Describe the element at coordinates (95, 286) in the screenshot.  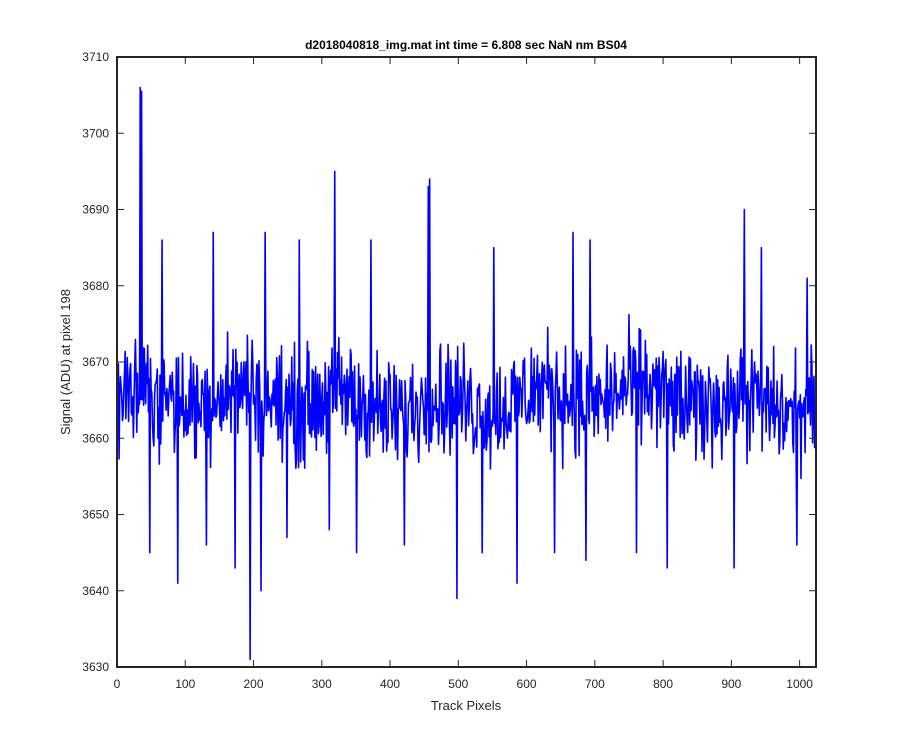
I see `y-tick-label: 3680` at that location.